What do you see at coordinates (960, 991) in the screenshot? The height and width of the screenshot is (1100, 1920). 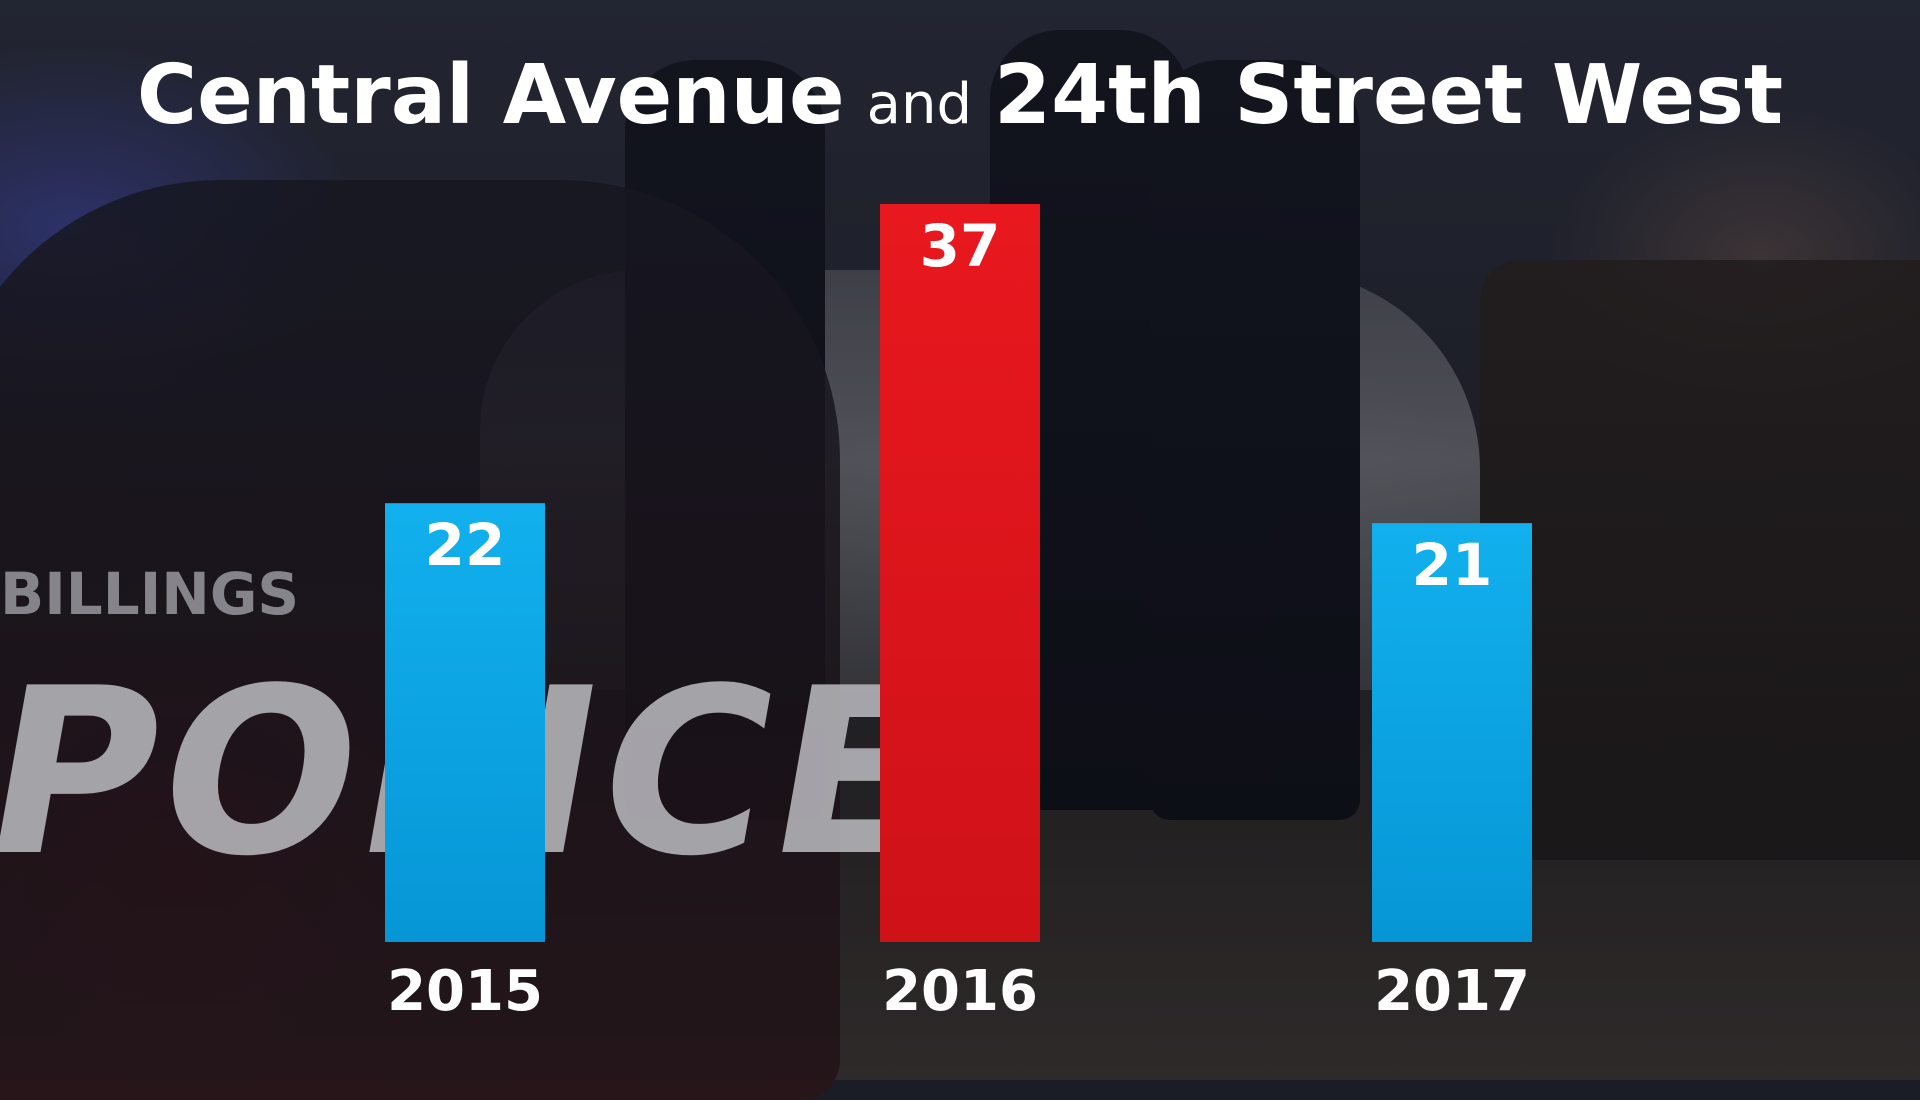 I see `x-tick-label: 2016` at bounding box center [960, 991].